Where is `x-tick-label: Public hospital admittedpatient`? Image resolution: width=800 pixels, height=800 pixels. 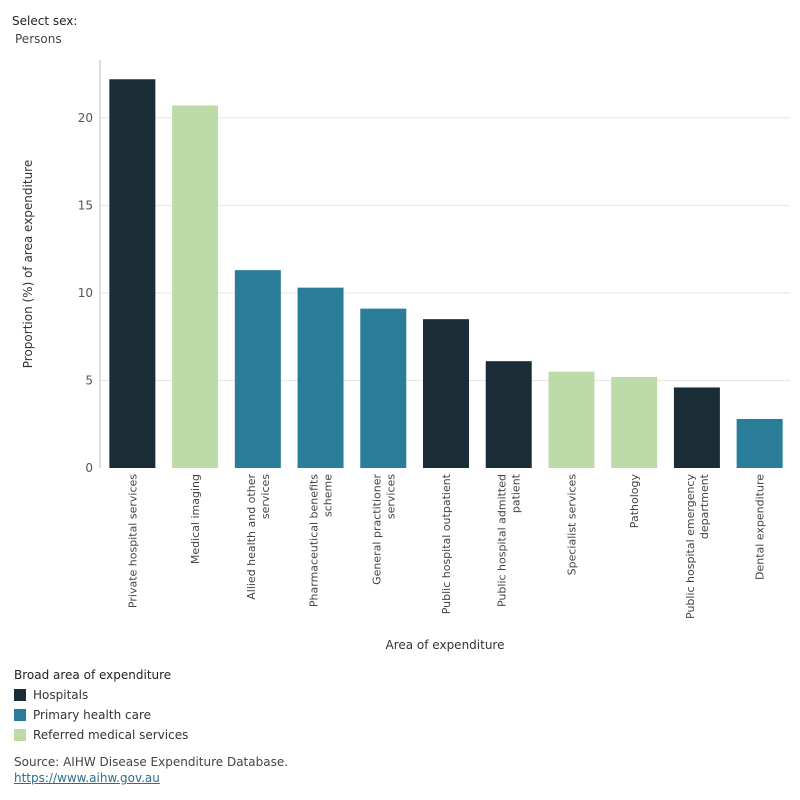
x-tick-label: Public hospital admittedpatient is located at coordinates (509, 540).